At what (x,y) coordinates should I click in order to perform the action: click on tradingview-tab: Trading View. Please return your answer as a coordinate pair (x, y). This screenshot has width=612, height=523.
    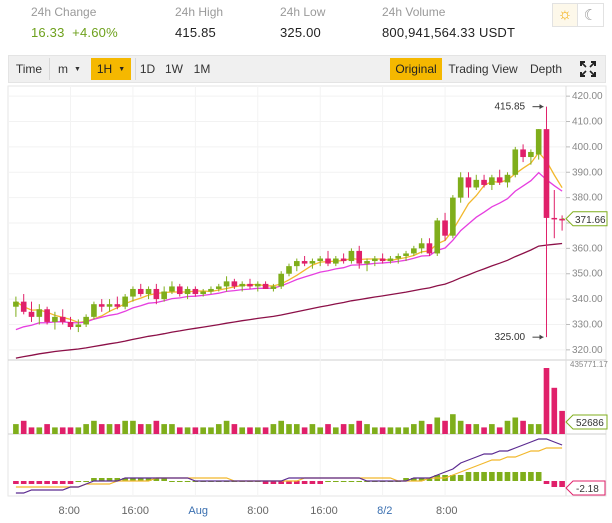
    Looking at the image, I should click on (483, 69).